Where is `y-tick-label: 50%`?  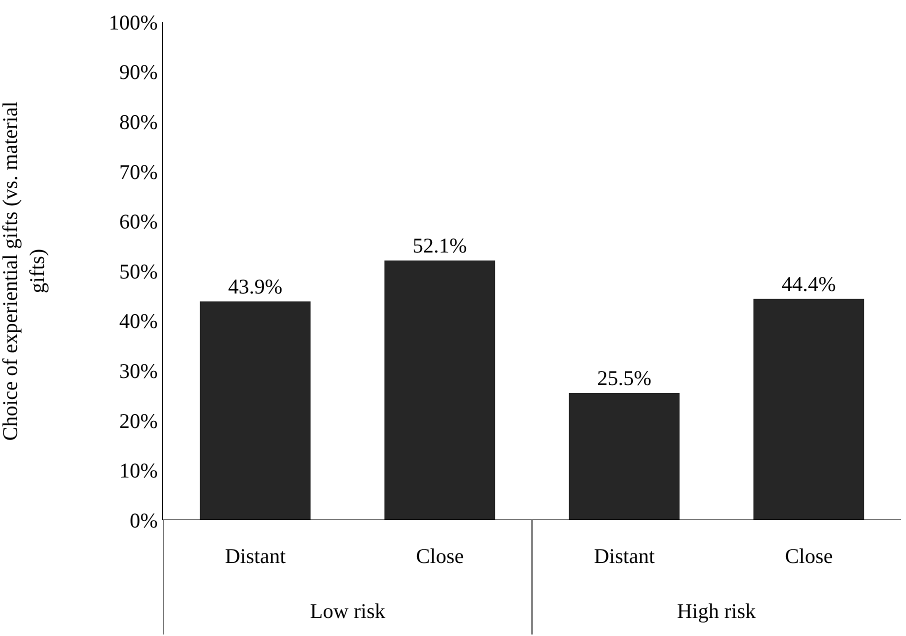 y-tick-label: 50% is located at coordinates (138, 271).